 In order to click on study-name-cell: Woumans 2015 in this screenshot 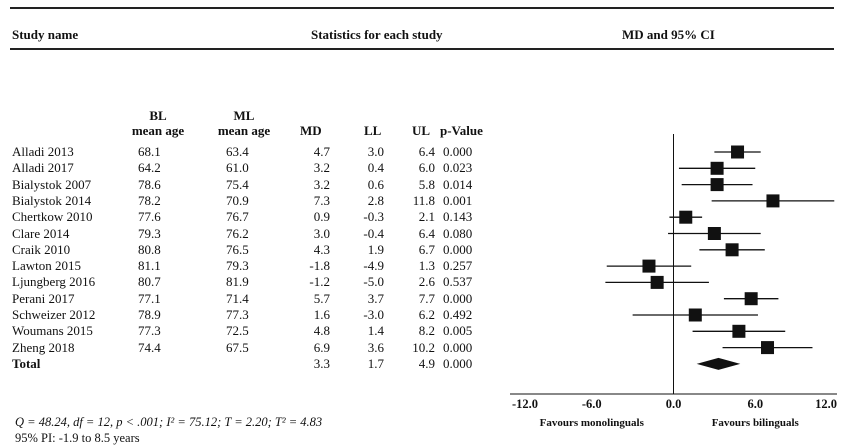, I will do `click(52, 331)`.